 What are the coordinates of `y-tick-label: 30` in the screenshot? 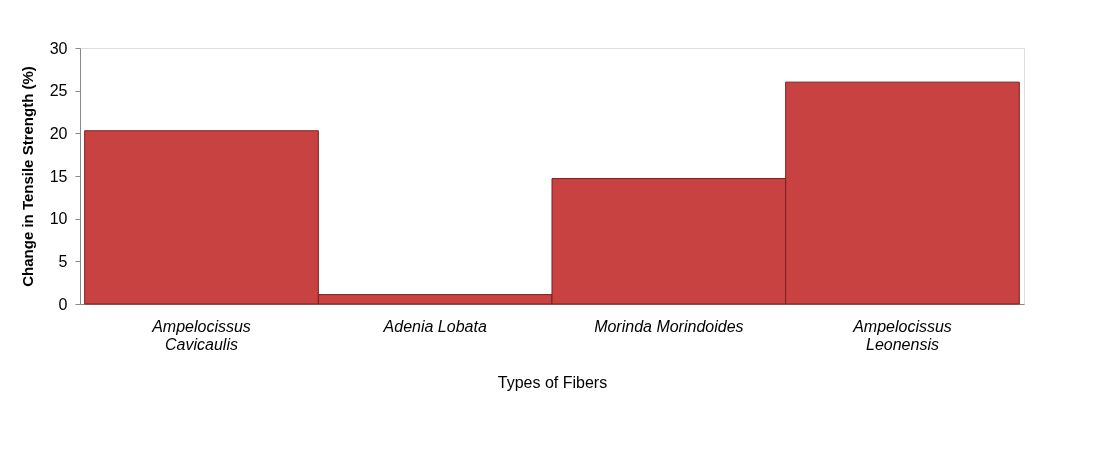 It's located at (58, 48).